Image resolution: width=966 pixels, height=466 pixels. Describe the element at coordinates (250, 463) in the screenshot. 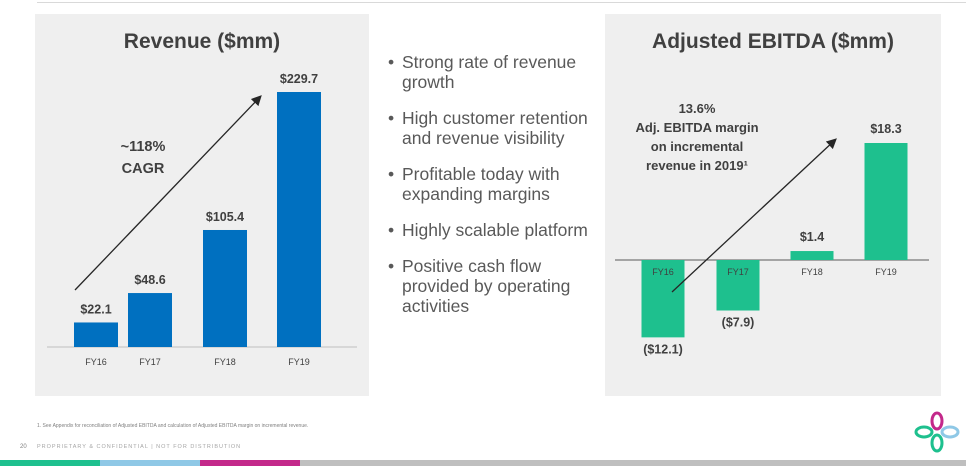

I see `bottom-bar-magenta-segment` at that location.